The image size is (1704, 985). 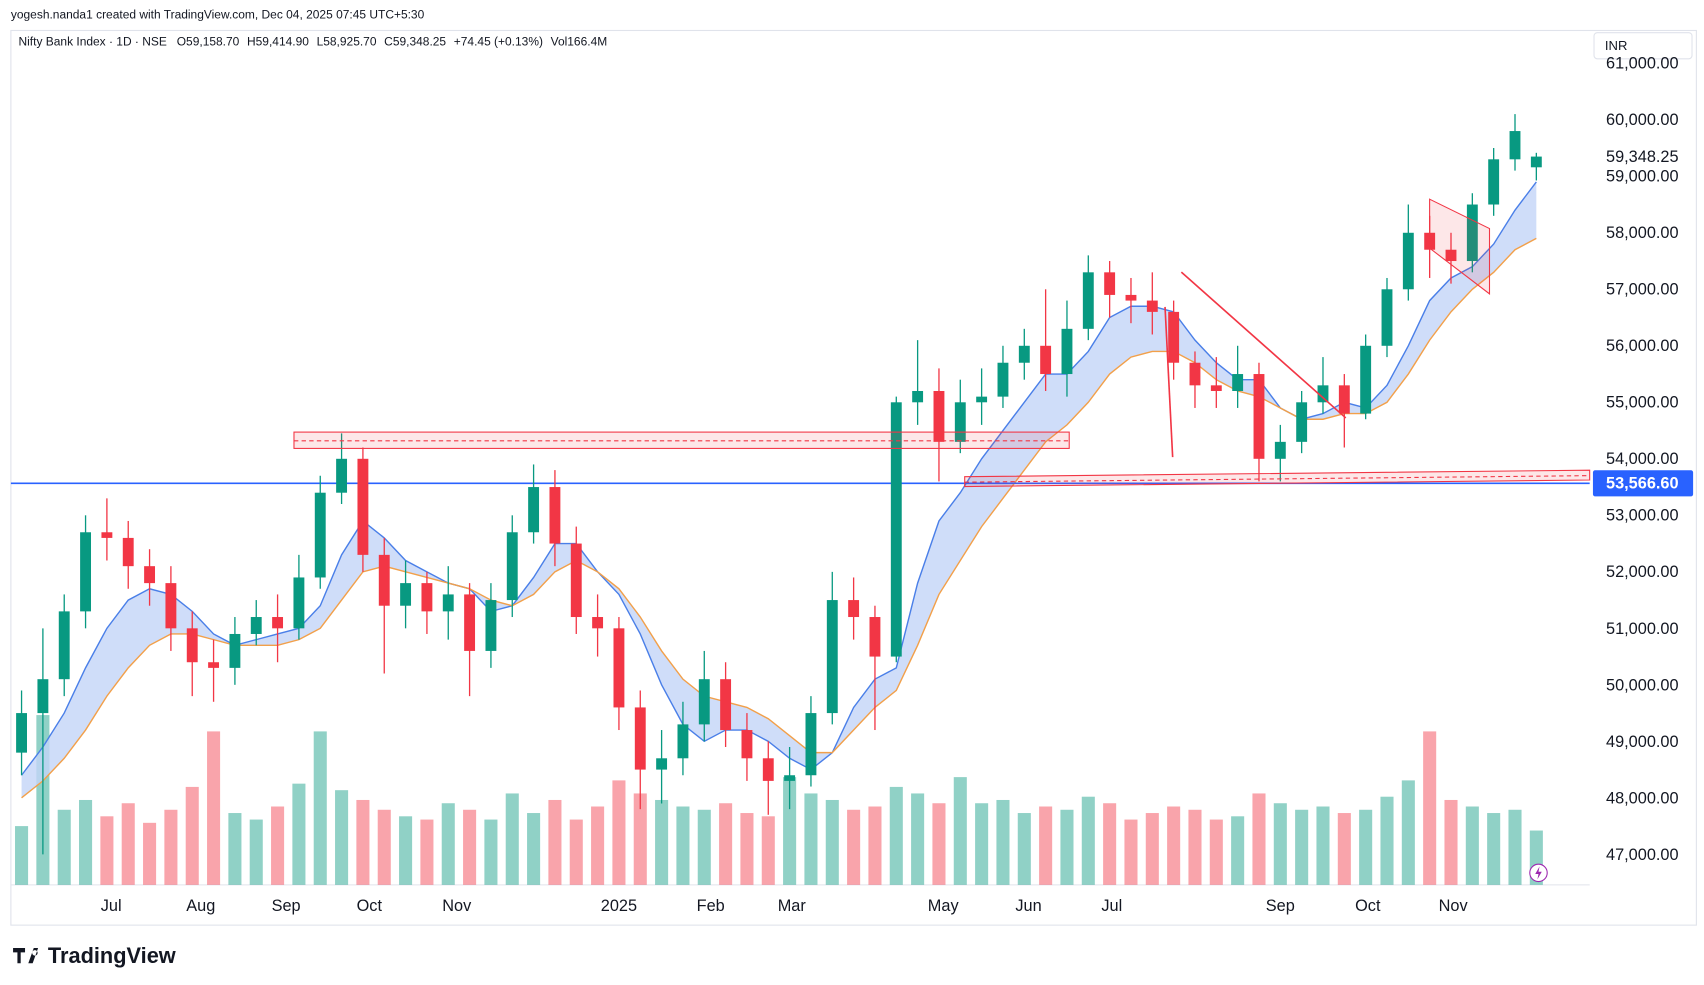 What do you see at coordinates (1643, 483) in the screenshot?
I see `price-label-box` at bounding box center [1643, 483].